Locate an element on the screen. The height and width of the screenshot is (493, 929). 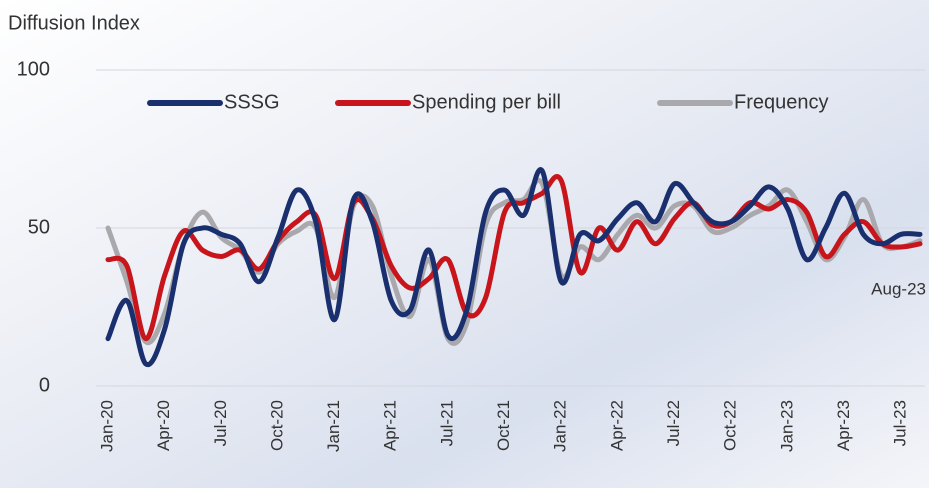
y-tick-label: 0 is located at coordinates (44, 385).